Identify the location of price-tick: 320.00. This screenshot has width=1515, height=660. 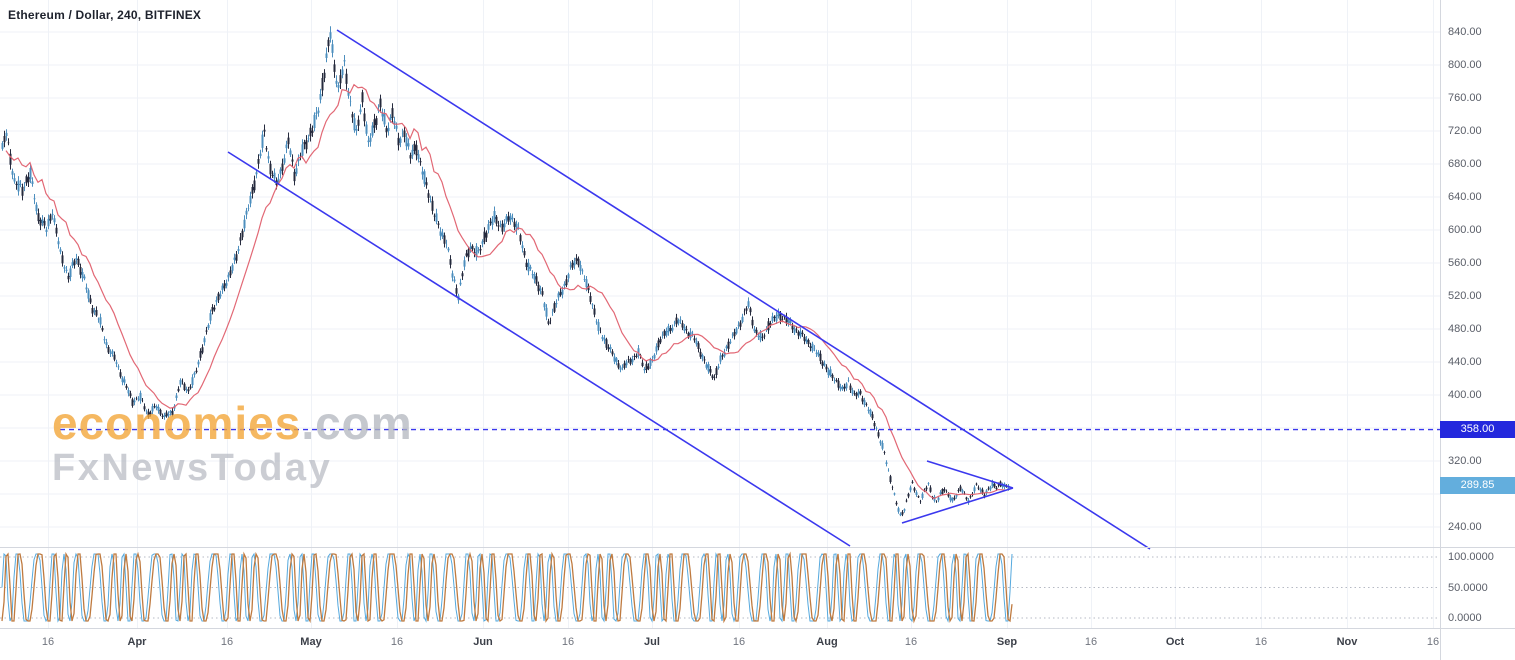
(1465, 461).